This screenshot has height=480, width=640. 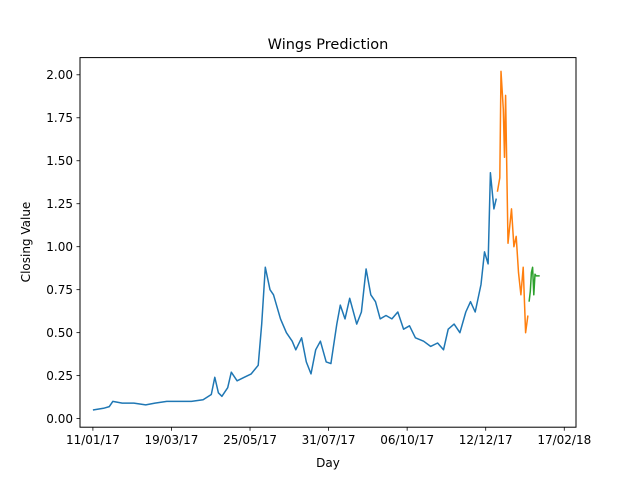 I want to click on y-tick-label: 1.50, so click(x=59, y=161).